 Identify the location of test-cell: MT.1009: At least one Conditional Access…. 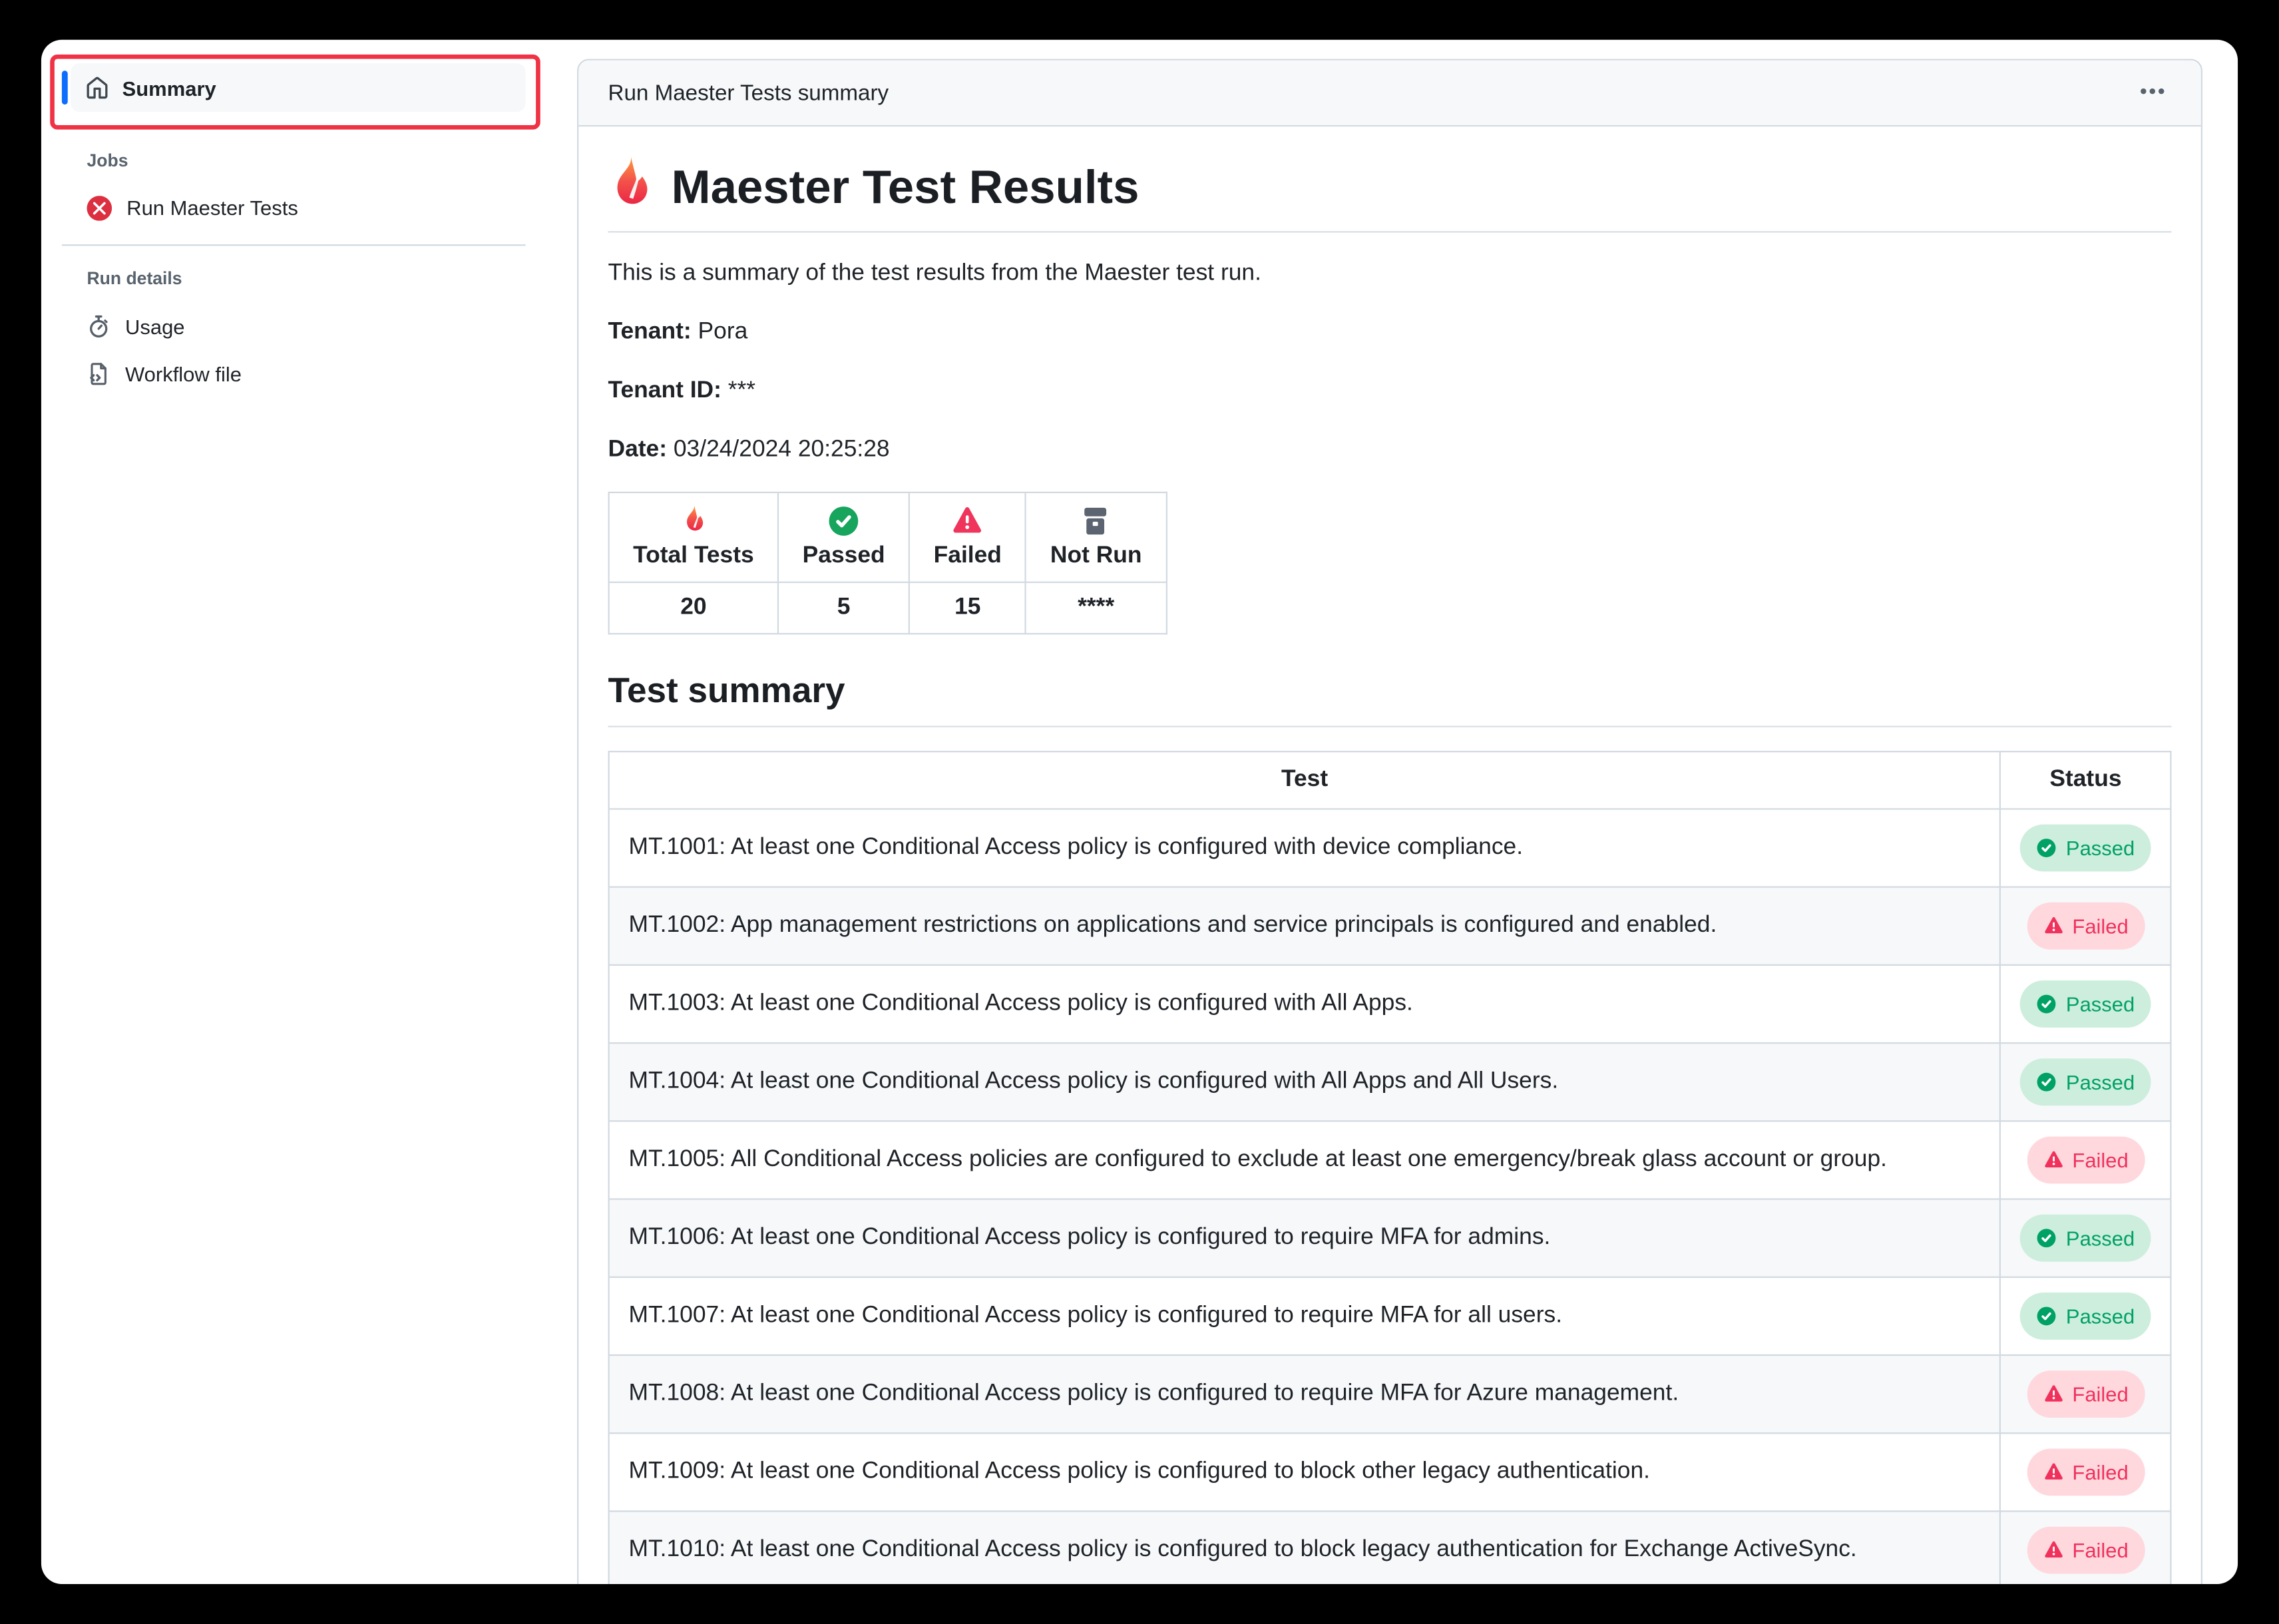
(1304, 1472).